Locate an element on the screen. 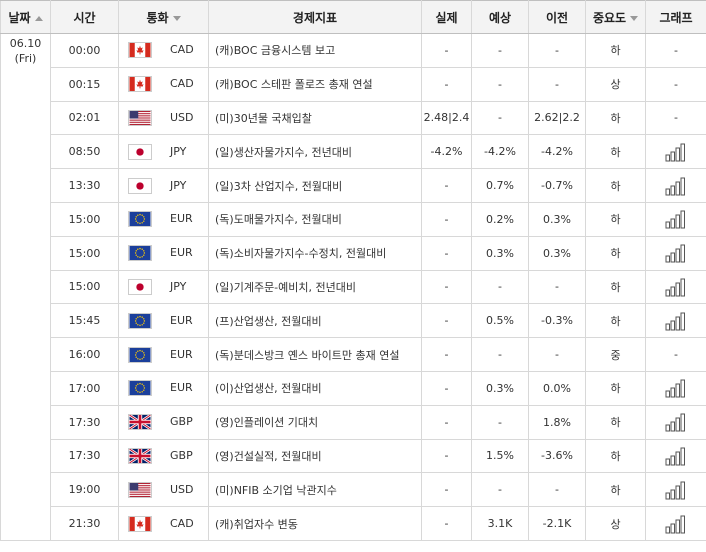 This screenshot has height=552, width=706. forecast-cell: 1.5% is located at coordinates (500, 456).